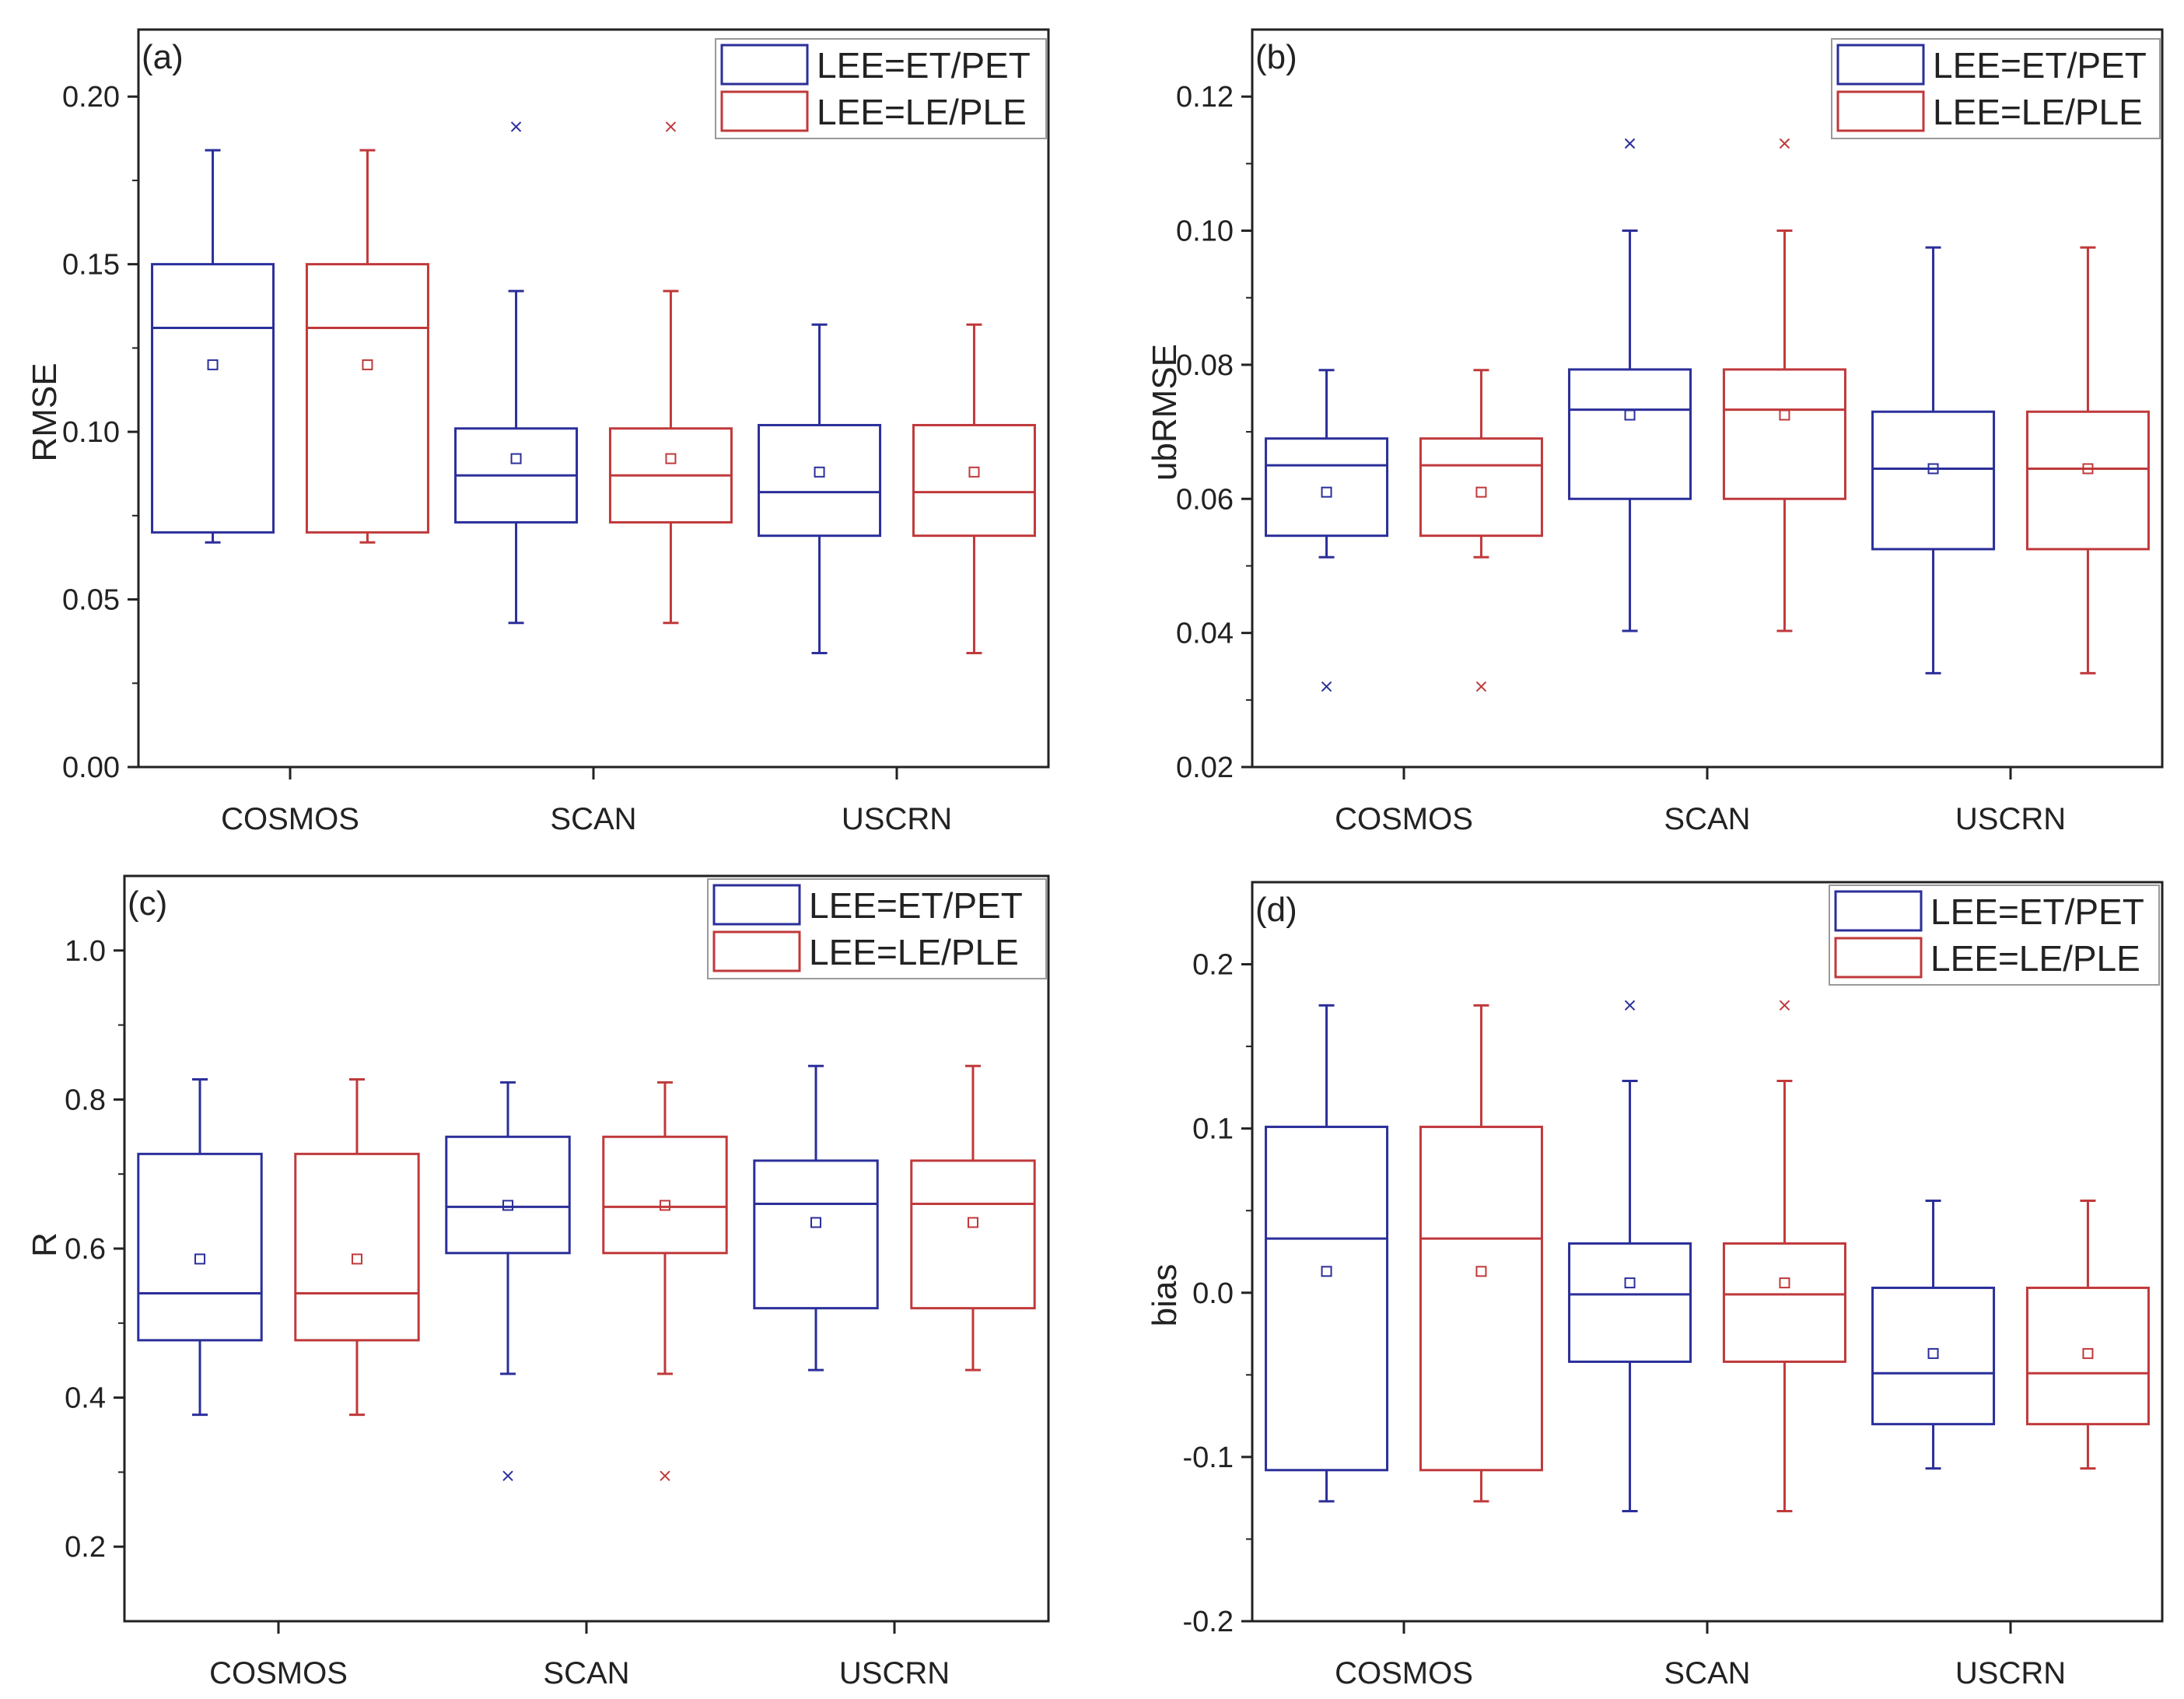 The width and height of the screenshot is (2184, 1699). Describe the element at coordinates (1276, 57) in the screenshot. I see `panel-label: (b)` at that location.